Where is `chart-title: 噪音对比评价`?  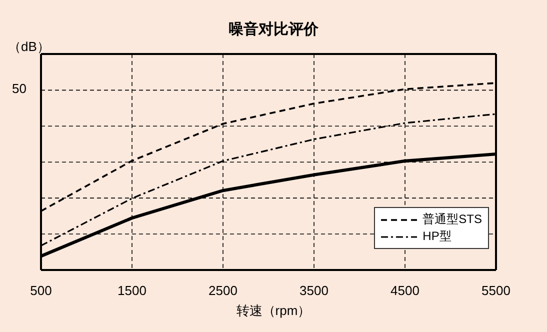
chart-title: 噪音对比评价 is located at coordinates (274, 29).